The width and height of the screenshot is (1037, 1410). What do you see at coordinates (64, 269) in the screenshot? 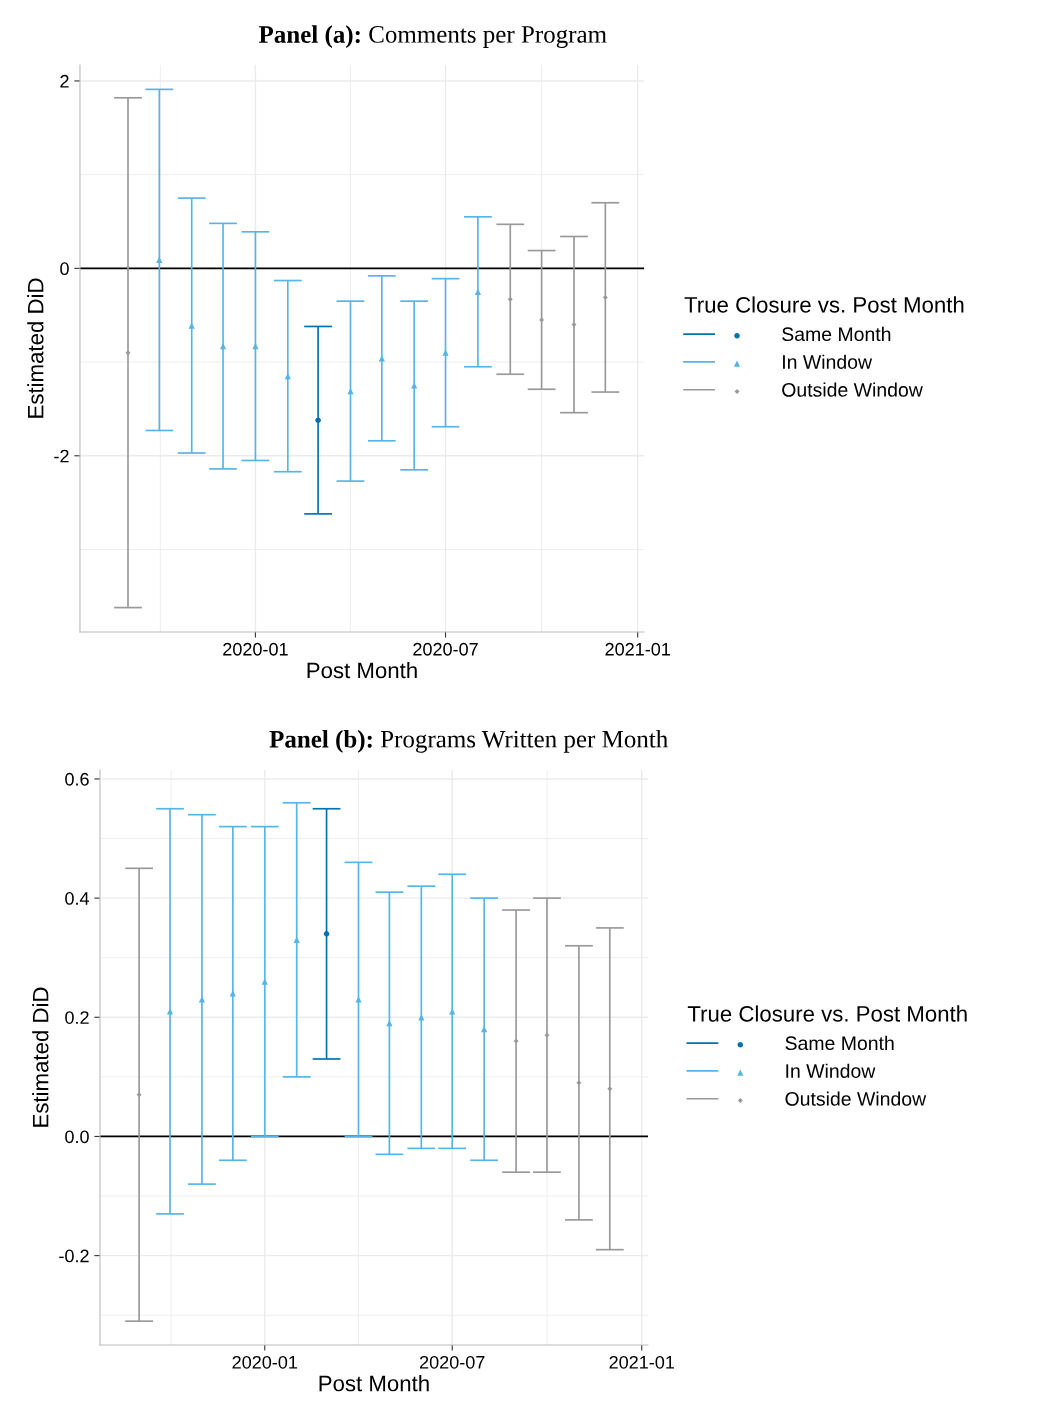
I see `y-tick-label: 0` at bounding box center [64, 269].